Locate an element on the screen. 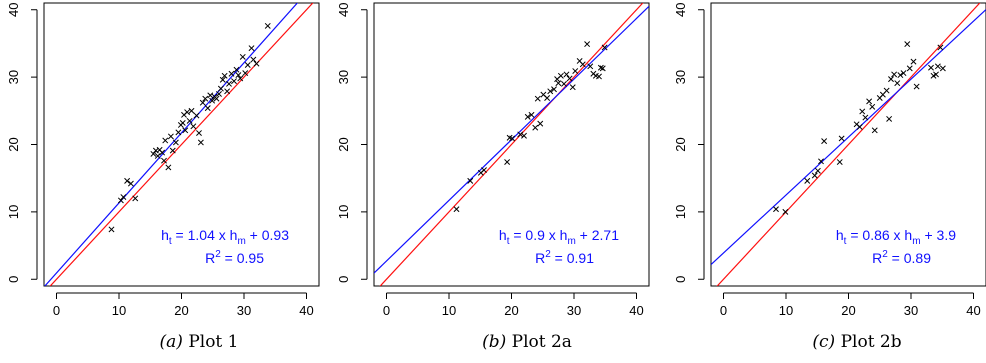 This screenshot has height=363, width=986. regression-equation: ht = 0.86 x hm + 3.9 is located at coordinates (896, 237).